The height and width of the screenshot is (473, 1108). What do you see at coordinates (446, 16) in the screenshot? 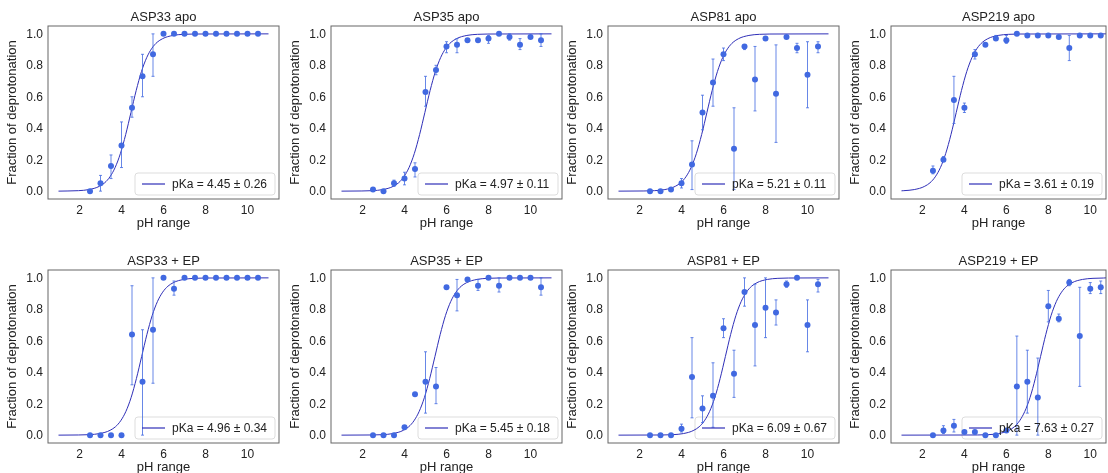
I see `chart-title: ASP35 apo` at bounding box center [446, 16].